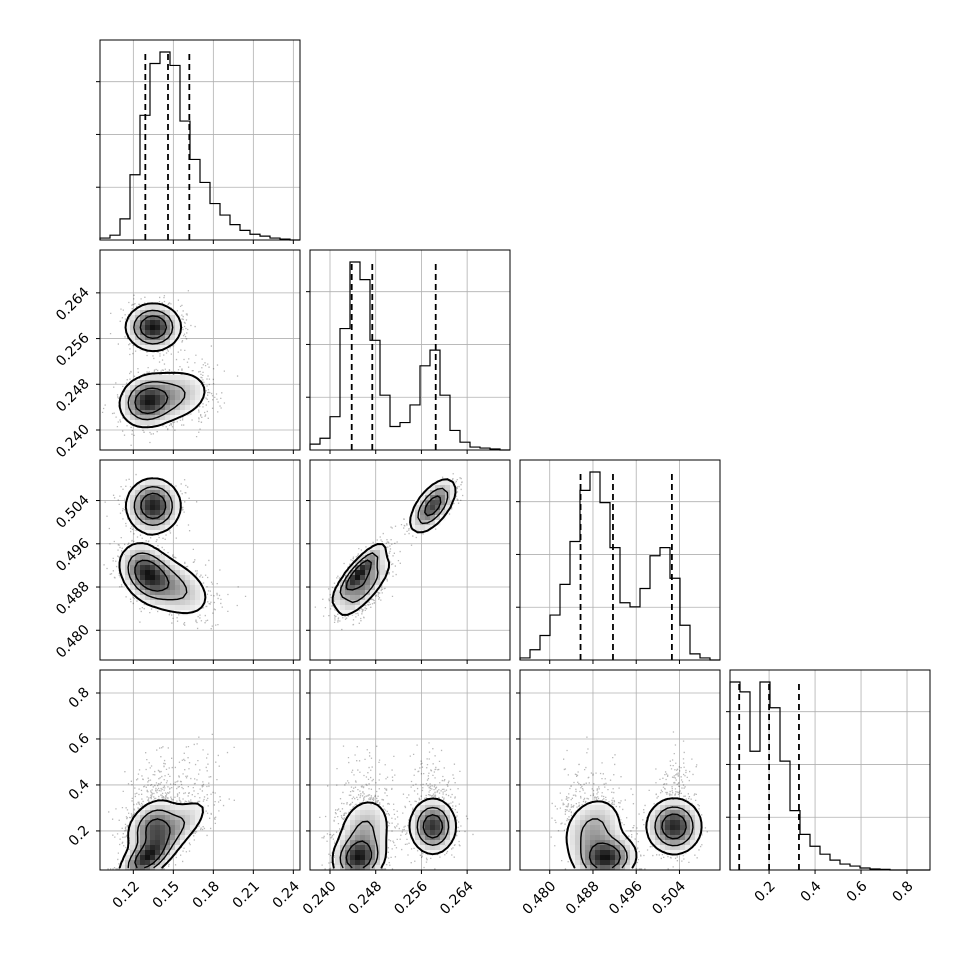 The width and height of the screenshot is (970, 970). Describe the element at coordinates (199, 146) in the screenshot. I see `histogram-step-line` at that location.